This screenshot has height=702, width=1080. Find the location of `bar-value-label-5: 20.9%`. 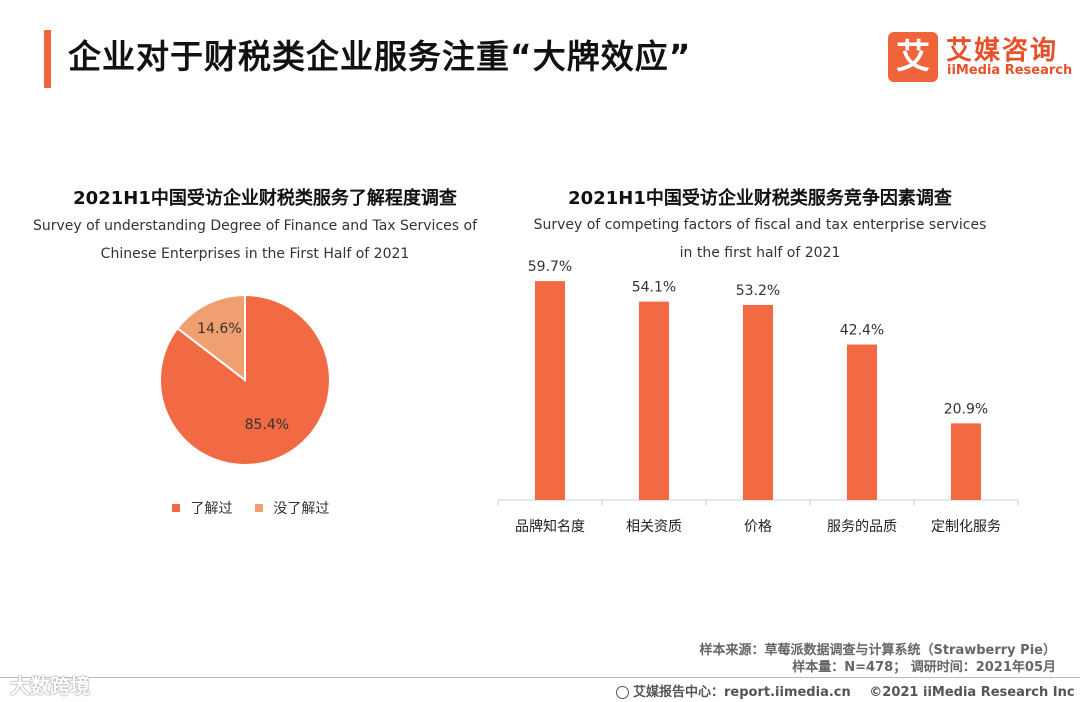

bar-value-label-5: 20.9% is located at coordinates (966, 409).